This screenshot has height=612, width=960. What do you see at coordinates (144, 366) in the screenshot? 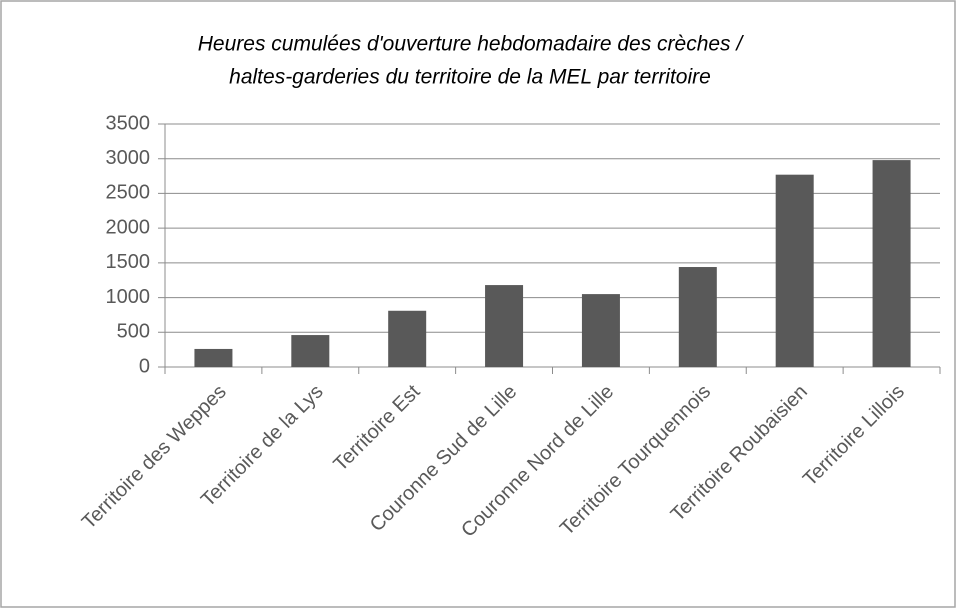
I see `y-tick-label: 0` at bounding box center [144, 366].